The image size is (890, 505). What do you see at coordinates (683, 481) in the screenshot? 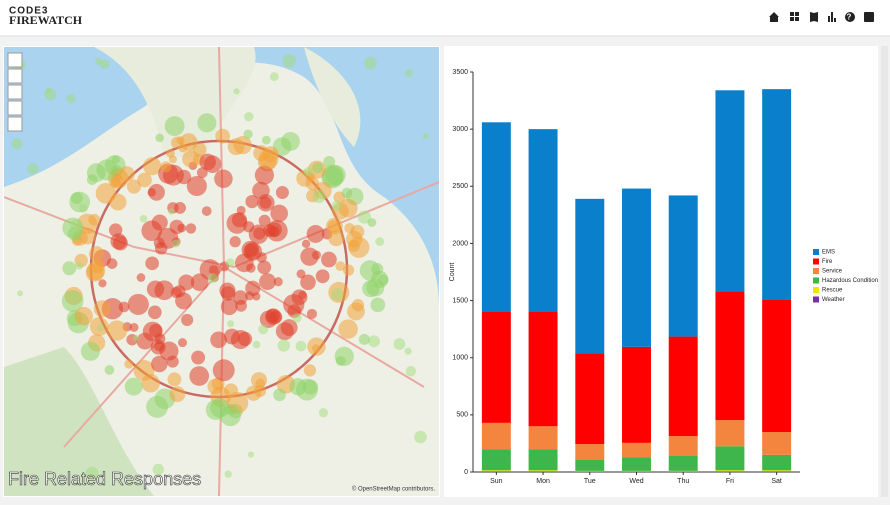
I see `x-tick-label: Thu` at bounding box center [683, 481].